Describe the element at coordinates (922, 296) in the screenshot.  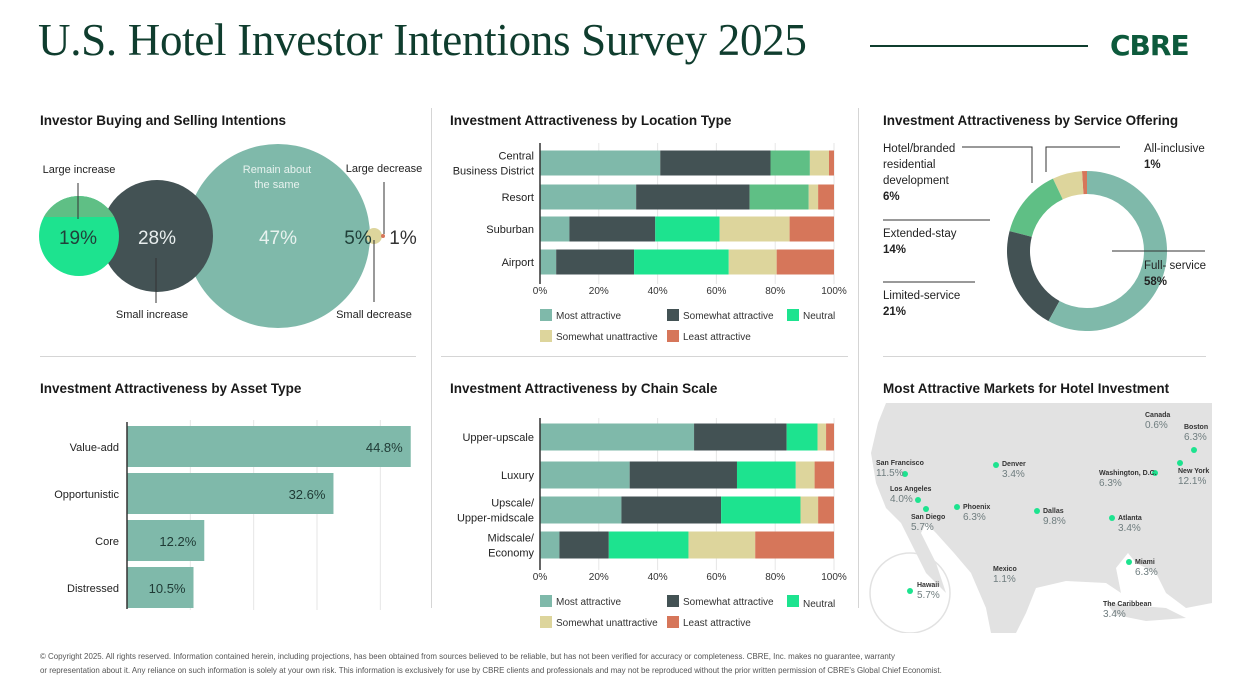
I see `slice-name: Limited-service` at that location.